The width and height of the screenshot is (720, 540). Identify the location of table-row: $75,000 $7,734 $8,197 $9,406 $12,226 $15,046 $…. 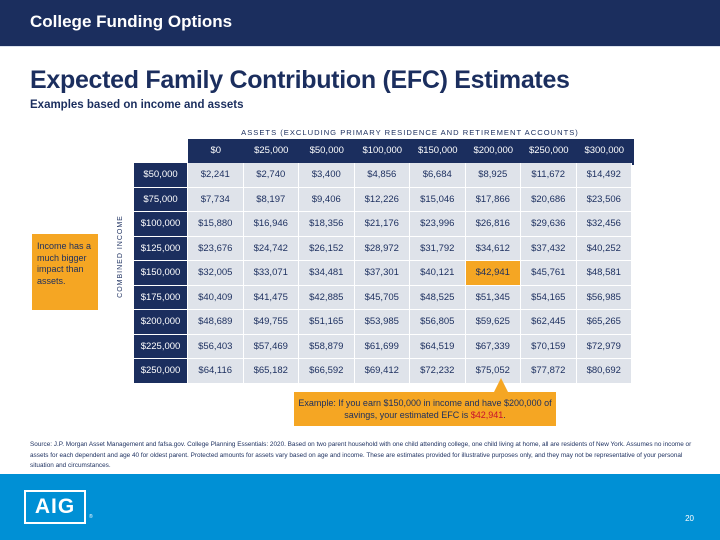
(383, 199).